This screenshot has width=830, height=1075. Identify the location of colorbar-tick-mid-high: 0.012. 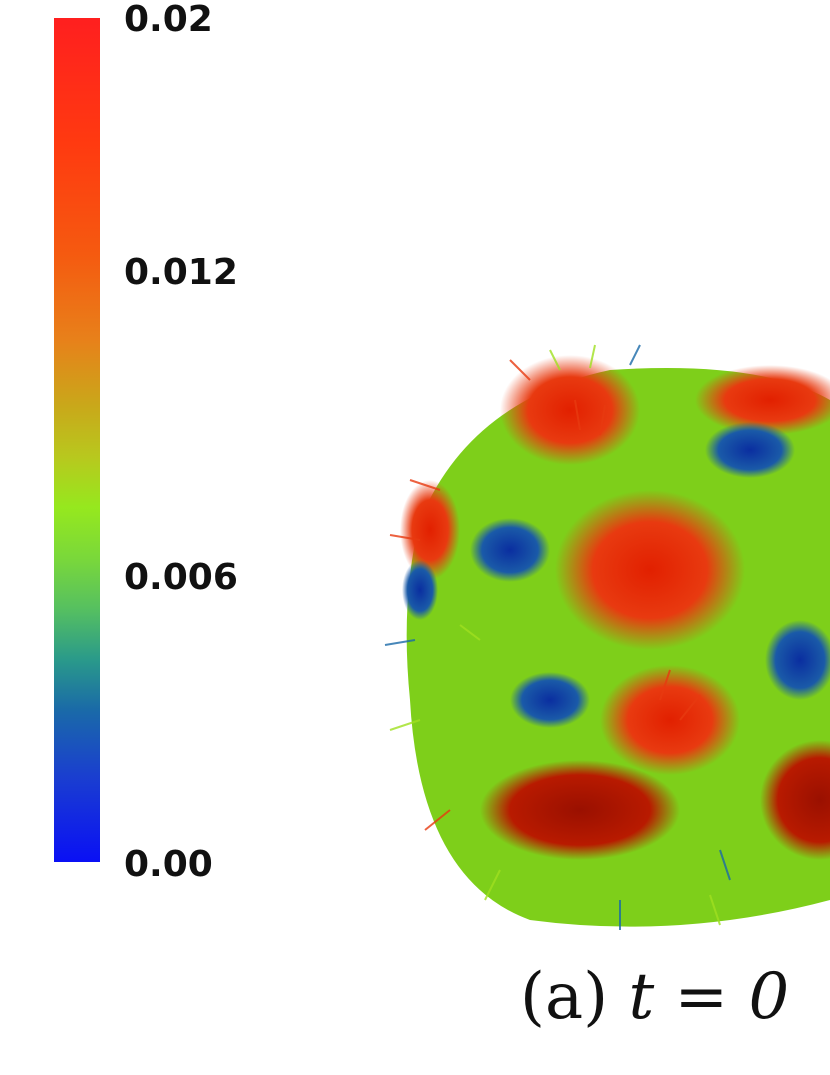
(181, 272).